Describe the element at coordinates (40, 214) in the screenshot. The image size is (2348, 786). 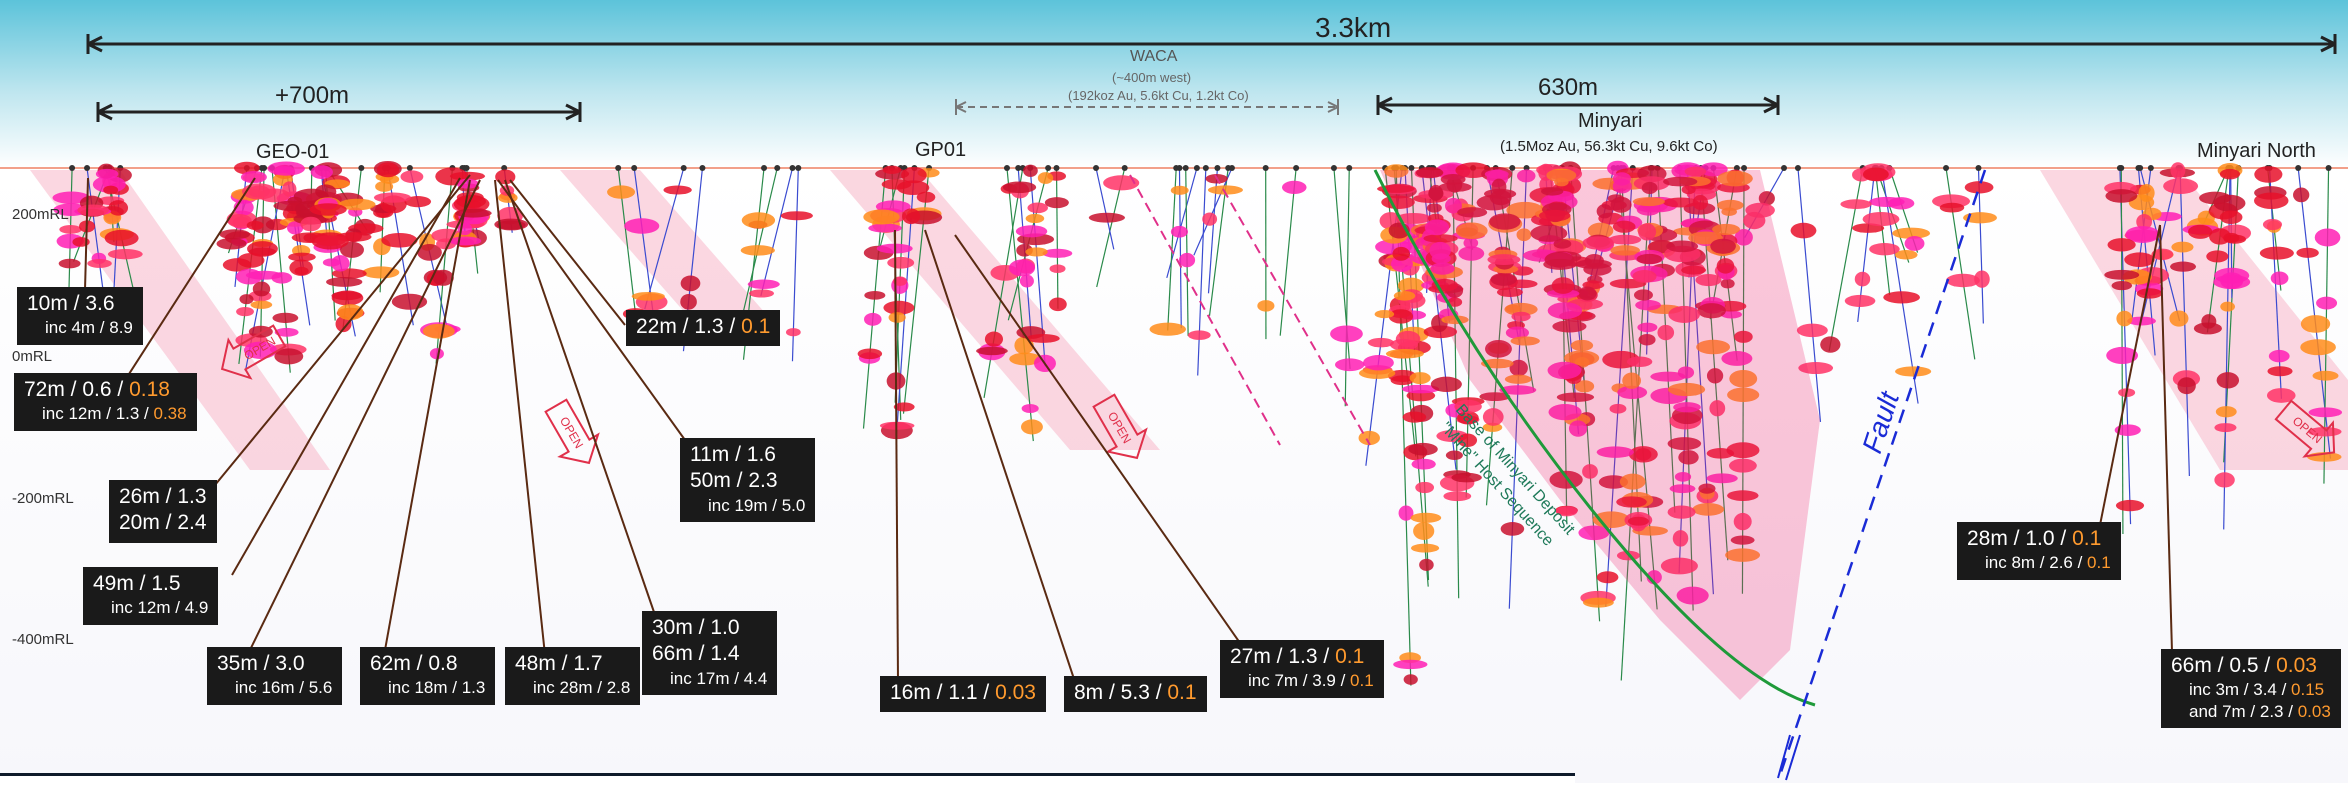
I see `rl-label-200: 200mRL` at that location.